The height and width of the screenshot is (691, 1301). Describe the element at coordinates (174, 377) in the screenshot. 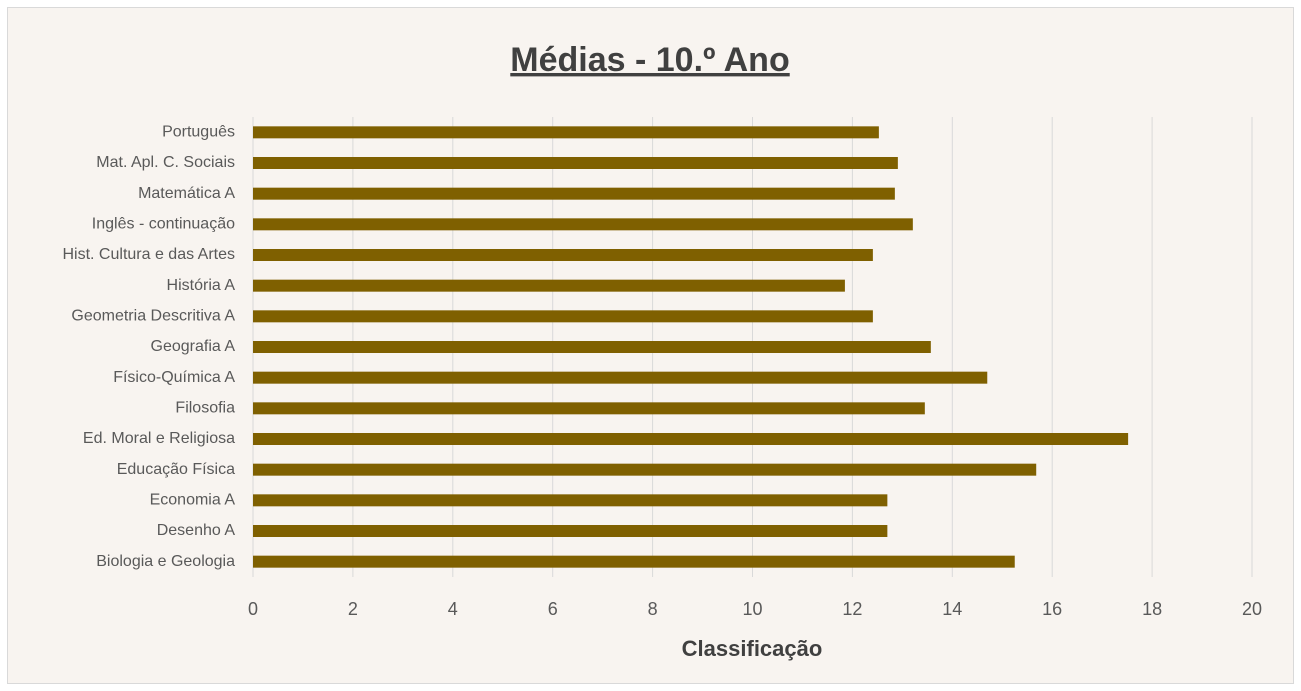

I see `y-tick-label: Físico-Química A` at that location.